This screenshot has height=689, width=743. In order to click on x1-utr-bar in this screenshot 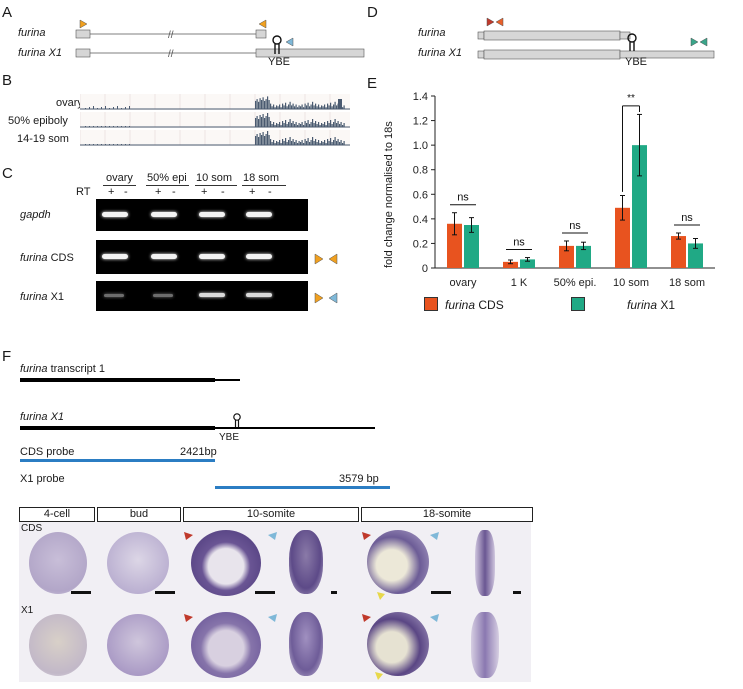, I will do `click(295, 428)`.